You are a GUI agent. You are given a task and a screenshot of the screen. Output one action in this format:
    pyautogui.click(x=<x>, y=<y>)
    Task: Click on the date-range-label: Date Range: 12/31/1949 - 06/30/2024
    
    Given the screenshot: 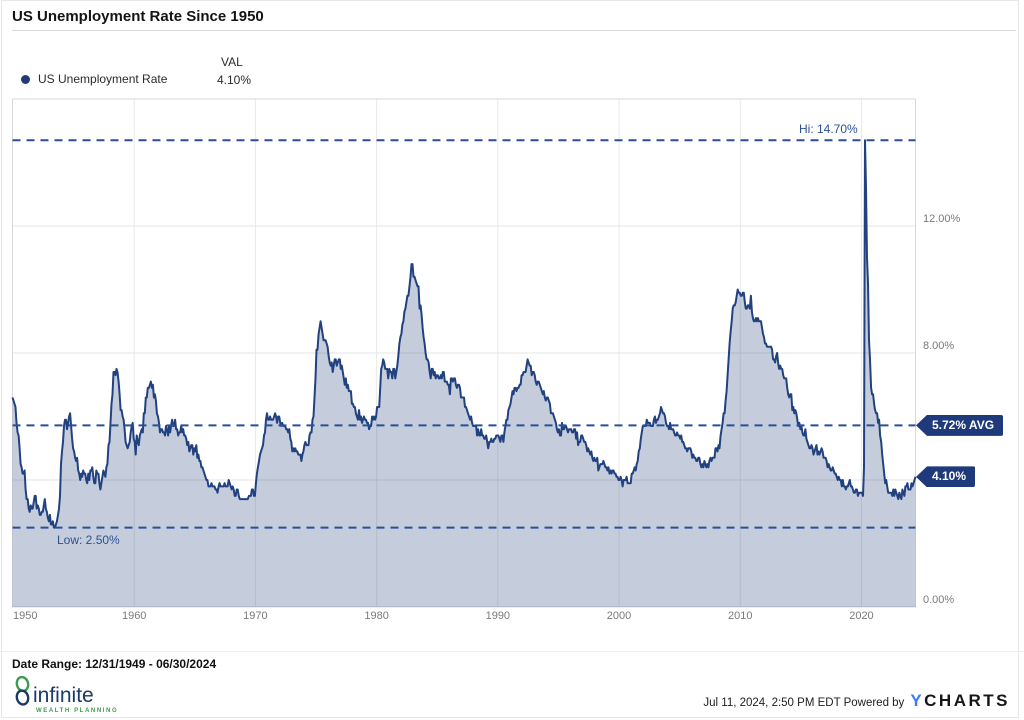 What is the action you would take?
    pyautogui.click(x=114, y=664)
    